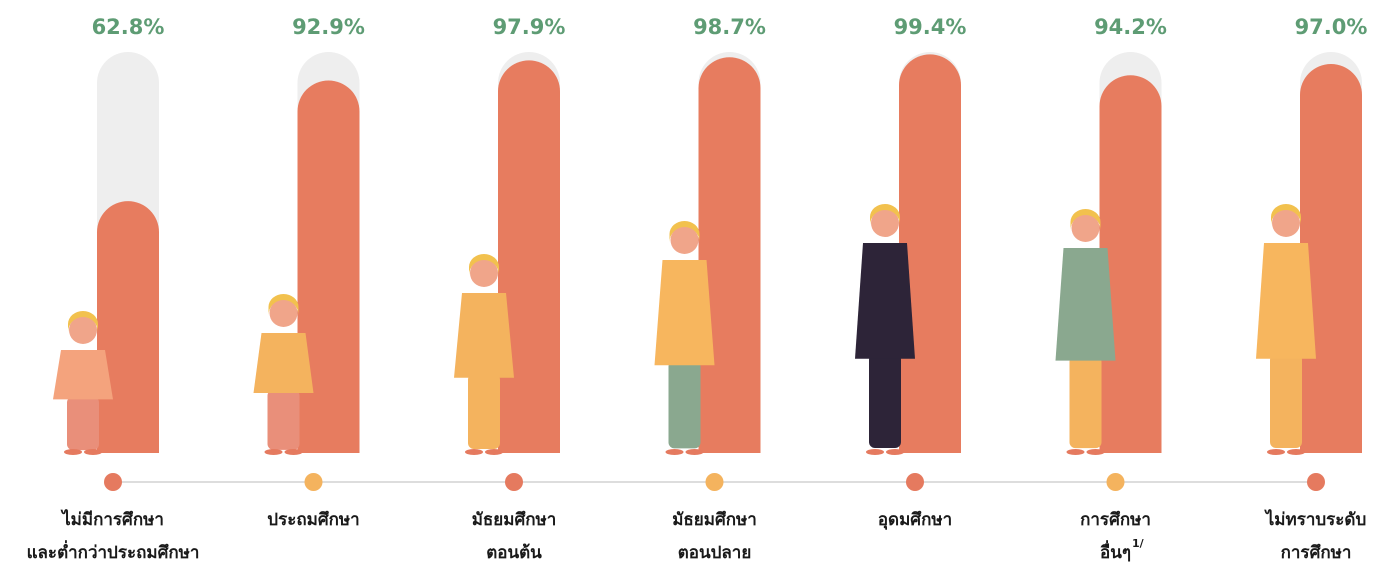 This screenshot has width=1381, height=564. I want to click on value-label: 98.7%, so click(729, 27).